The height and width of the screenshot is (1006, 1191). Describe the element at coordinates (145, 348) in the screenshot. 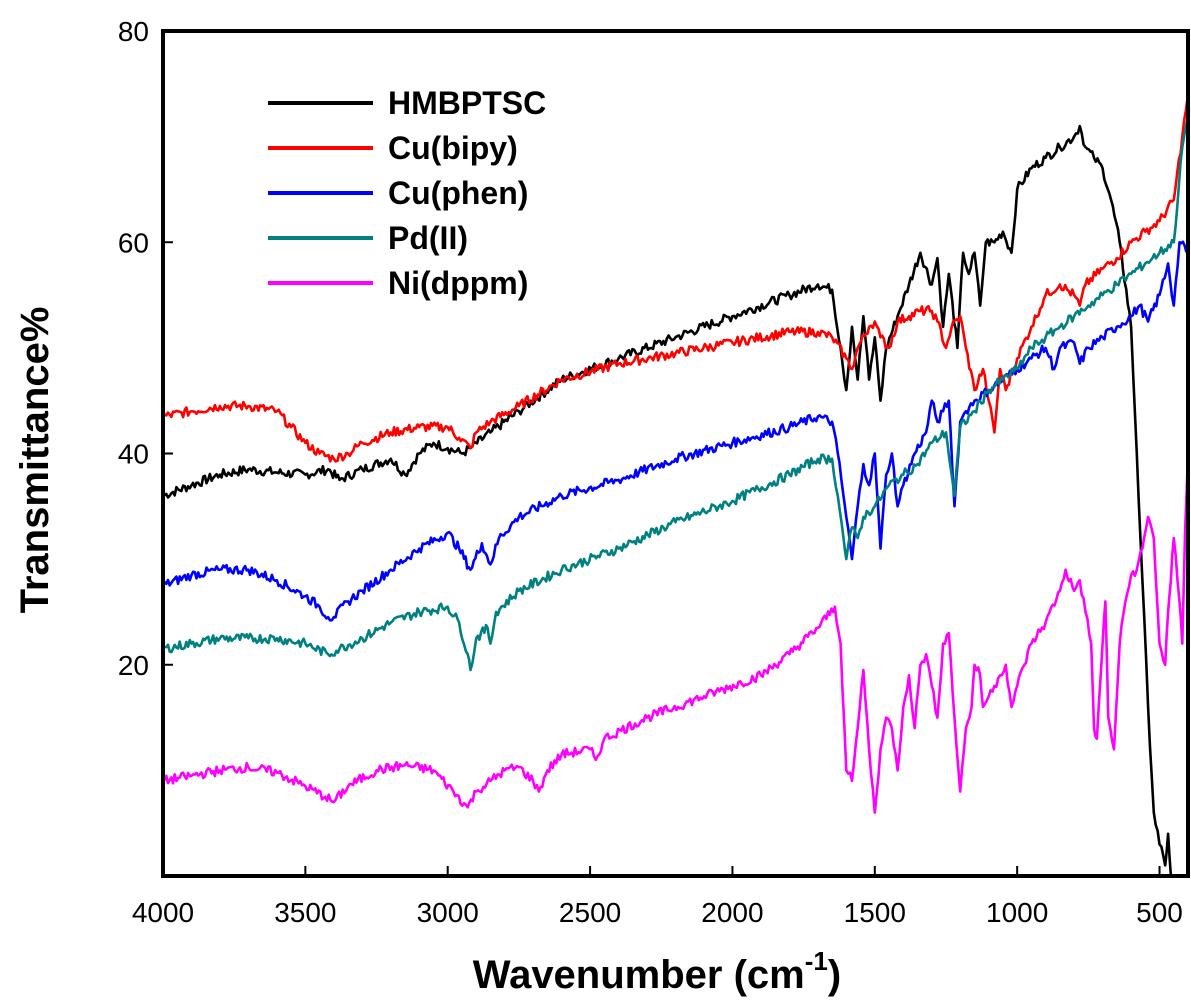

I see `y-axis-ticks: 20 40 60 80` at that location.